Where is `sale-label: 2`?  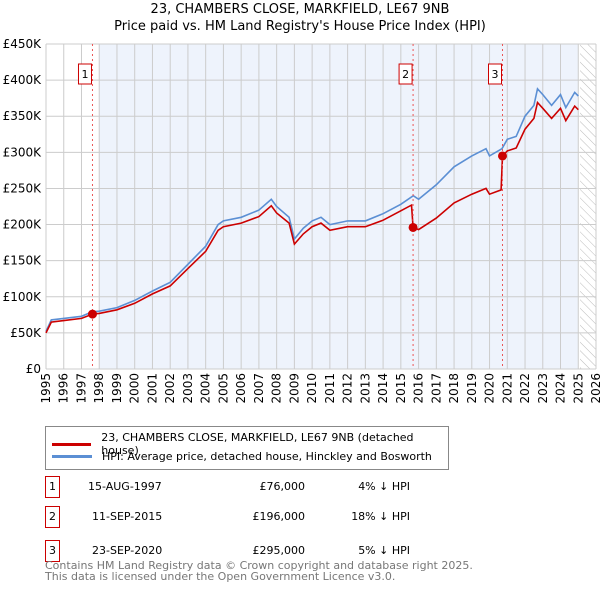
sale-label: 2 is located at coordinates (405, 74).